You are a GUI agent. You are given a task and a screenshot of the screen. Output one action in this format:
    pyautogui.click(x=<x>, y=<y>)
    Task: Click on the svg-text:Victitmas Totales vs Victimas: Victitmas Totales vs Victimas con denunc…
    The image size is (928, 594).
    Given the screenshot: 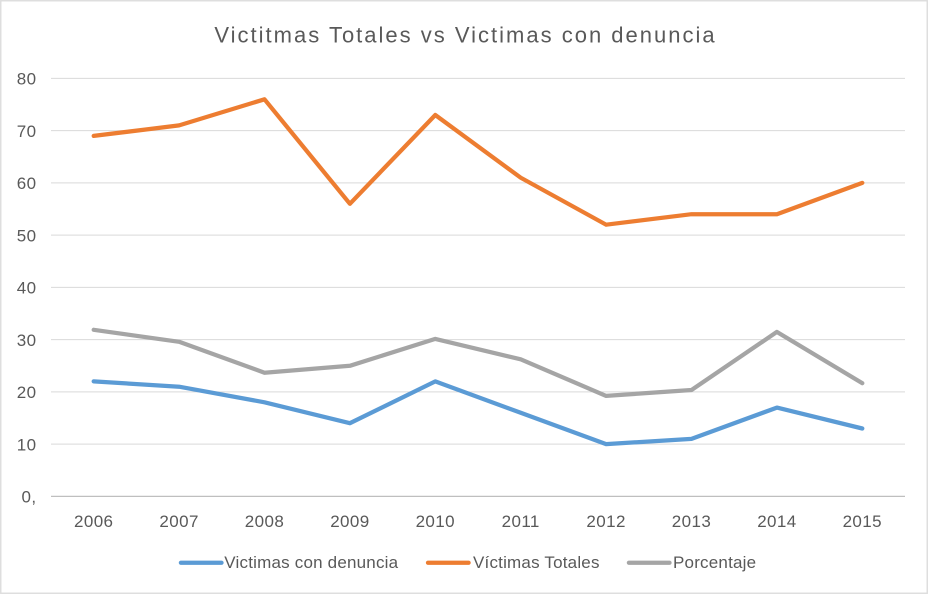 What is the action you would take?
    pyautogui.click(x=465, y=34)
    